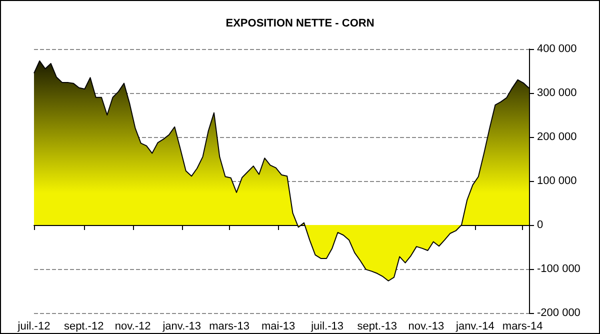 This screenshot has width=600, height=334. I want to click on x-tick-label: sept.-12, so click(84, 326).